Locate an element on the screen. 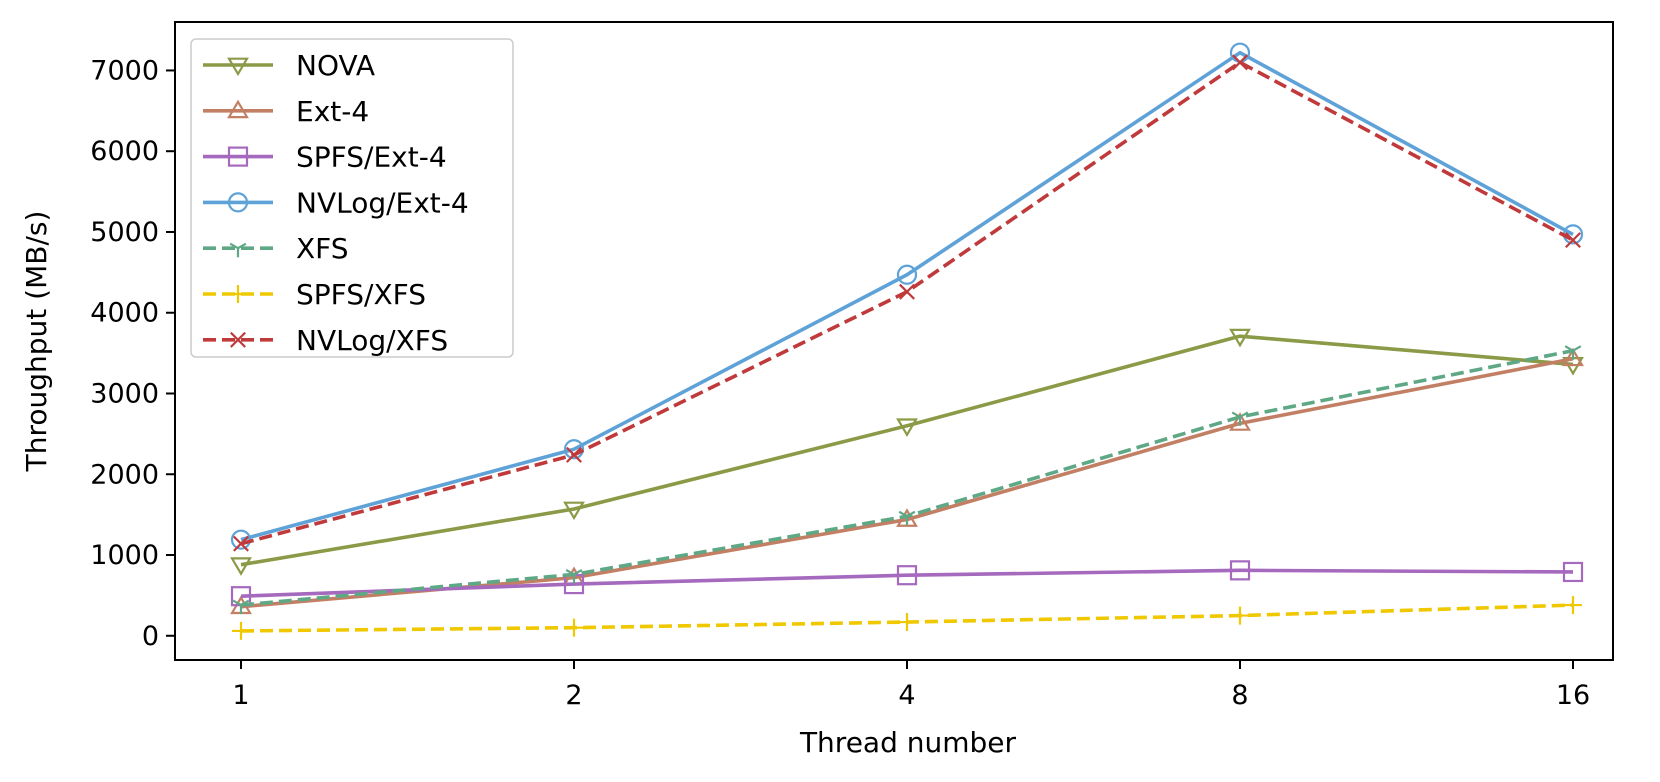  legend-entry-5: SPFS/XFS is located at coordinates (314, 294).